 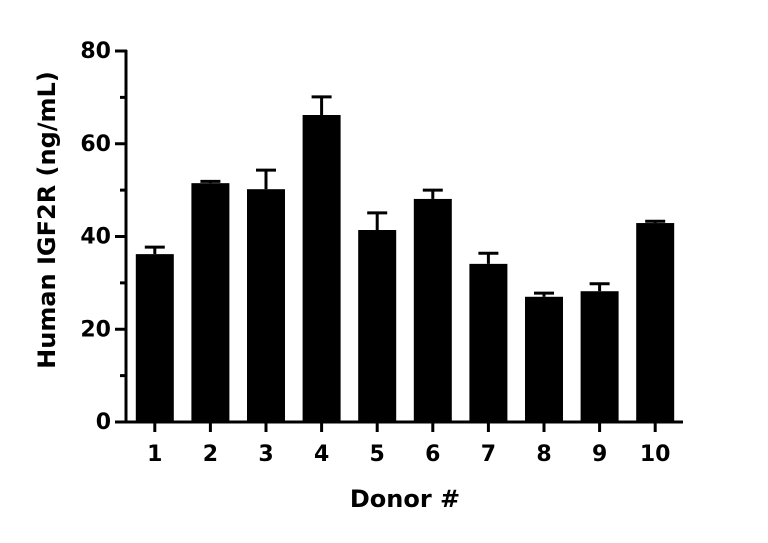 What do you see at coordinates (655, 454) in the screenshot?
I see `x-tick-label: 10` at bounding box center [655, 454].